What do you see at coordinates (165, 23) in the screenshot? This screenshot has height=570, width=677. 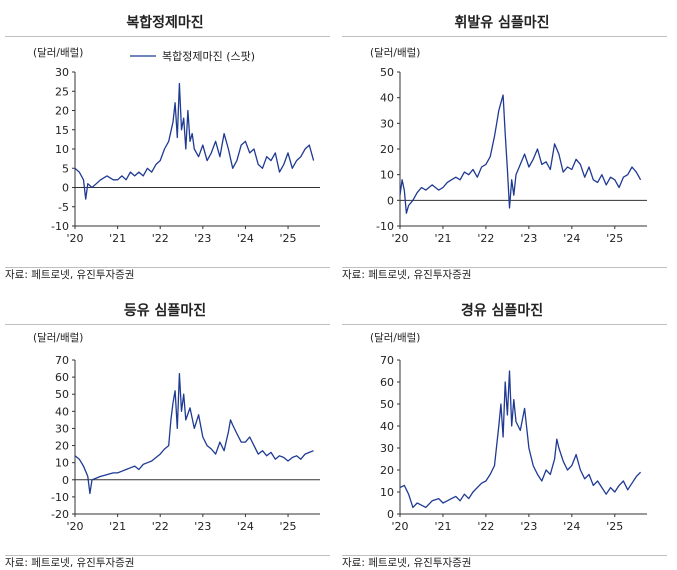 I see `chart-title: 복합정제마진` at bounding box center [165, 23].